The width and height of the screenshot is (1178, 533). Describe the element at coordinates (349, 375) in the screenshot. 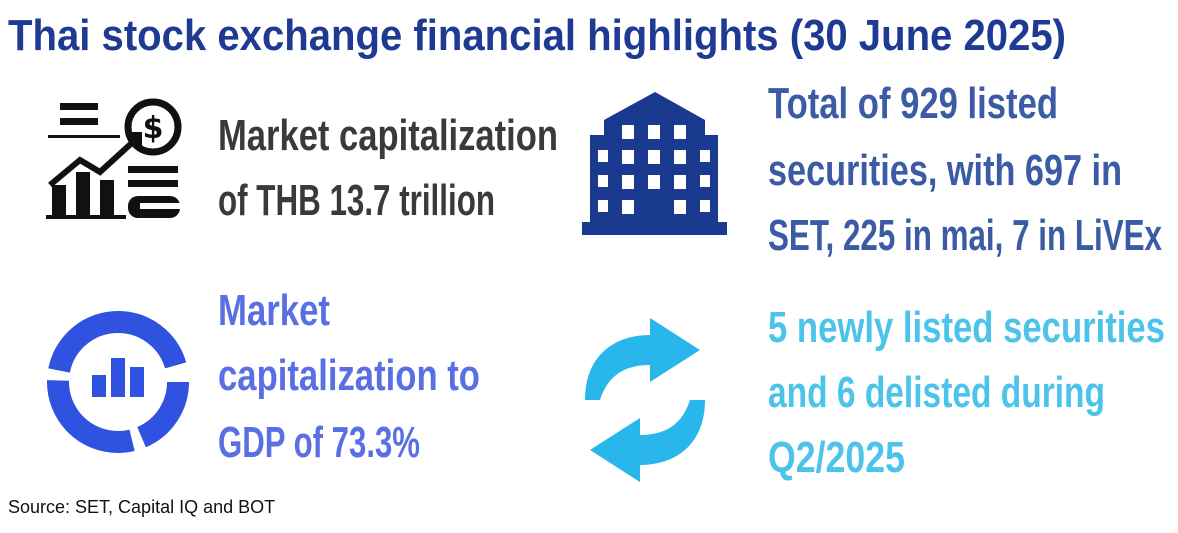

I see `highlight-line: capitalization to` at that location.